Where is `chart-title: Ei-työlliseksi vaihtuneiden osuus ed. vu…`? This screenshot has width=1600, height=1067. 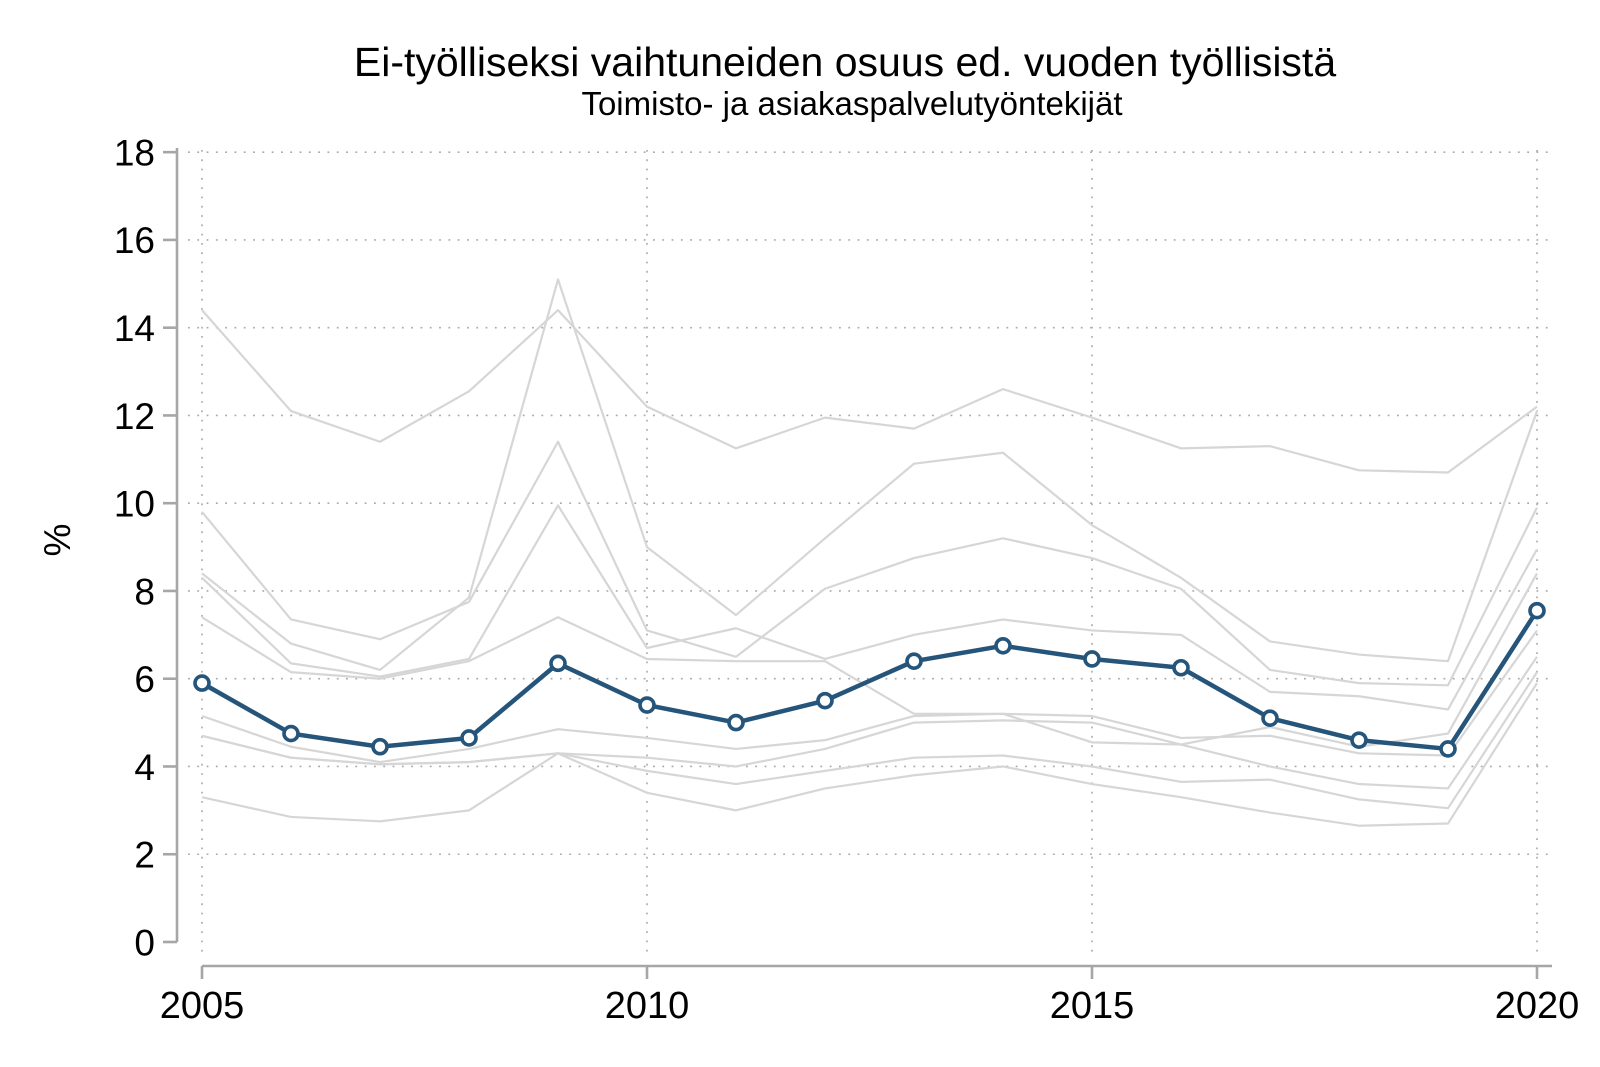
chart-title: Ei-työlliseksi vaihtuneiden osuus ed. vu… is located at coordinates (845, 62).